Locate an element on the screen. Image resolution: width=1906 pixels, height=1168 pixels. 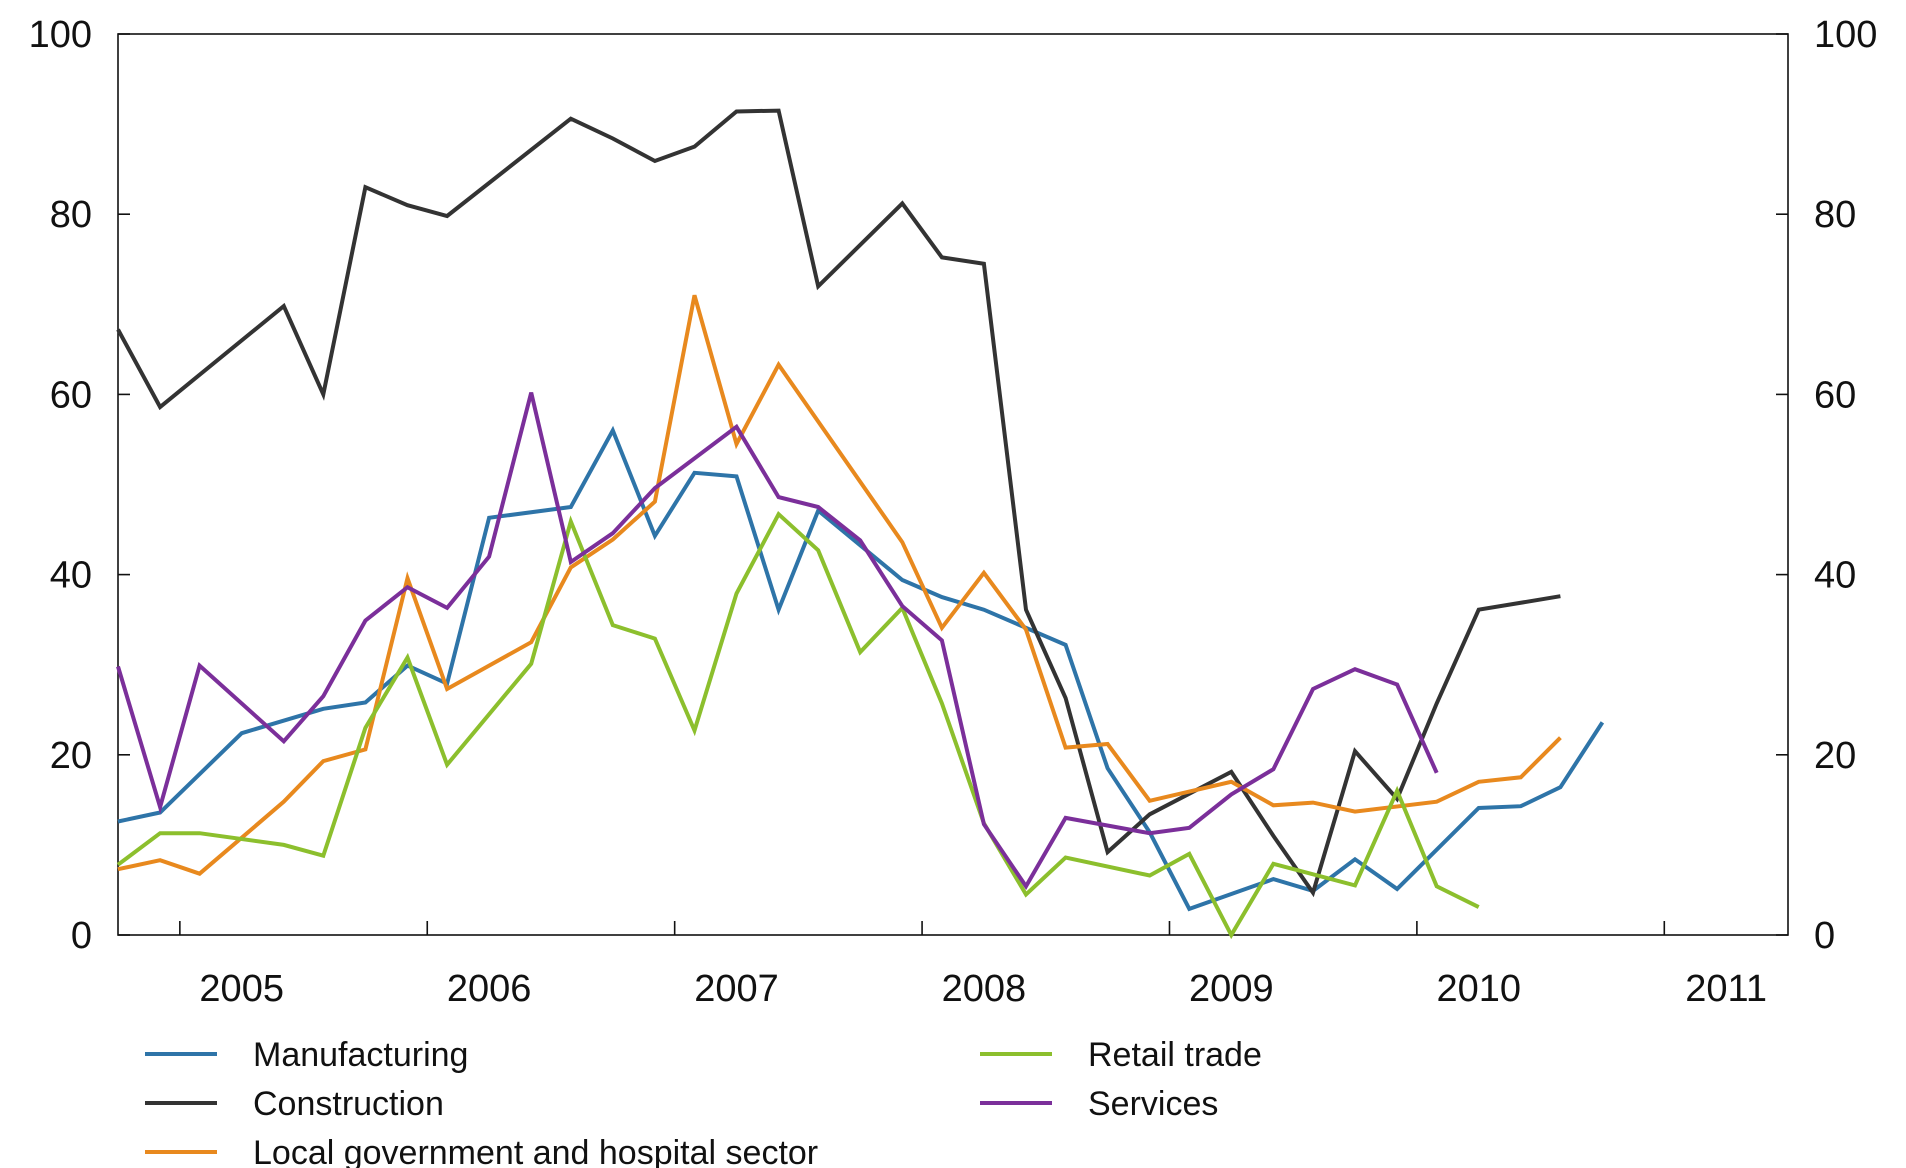
x-tick-label: 2007 is located at coordinates (736, 989).